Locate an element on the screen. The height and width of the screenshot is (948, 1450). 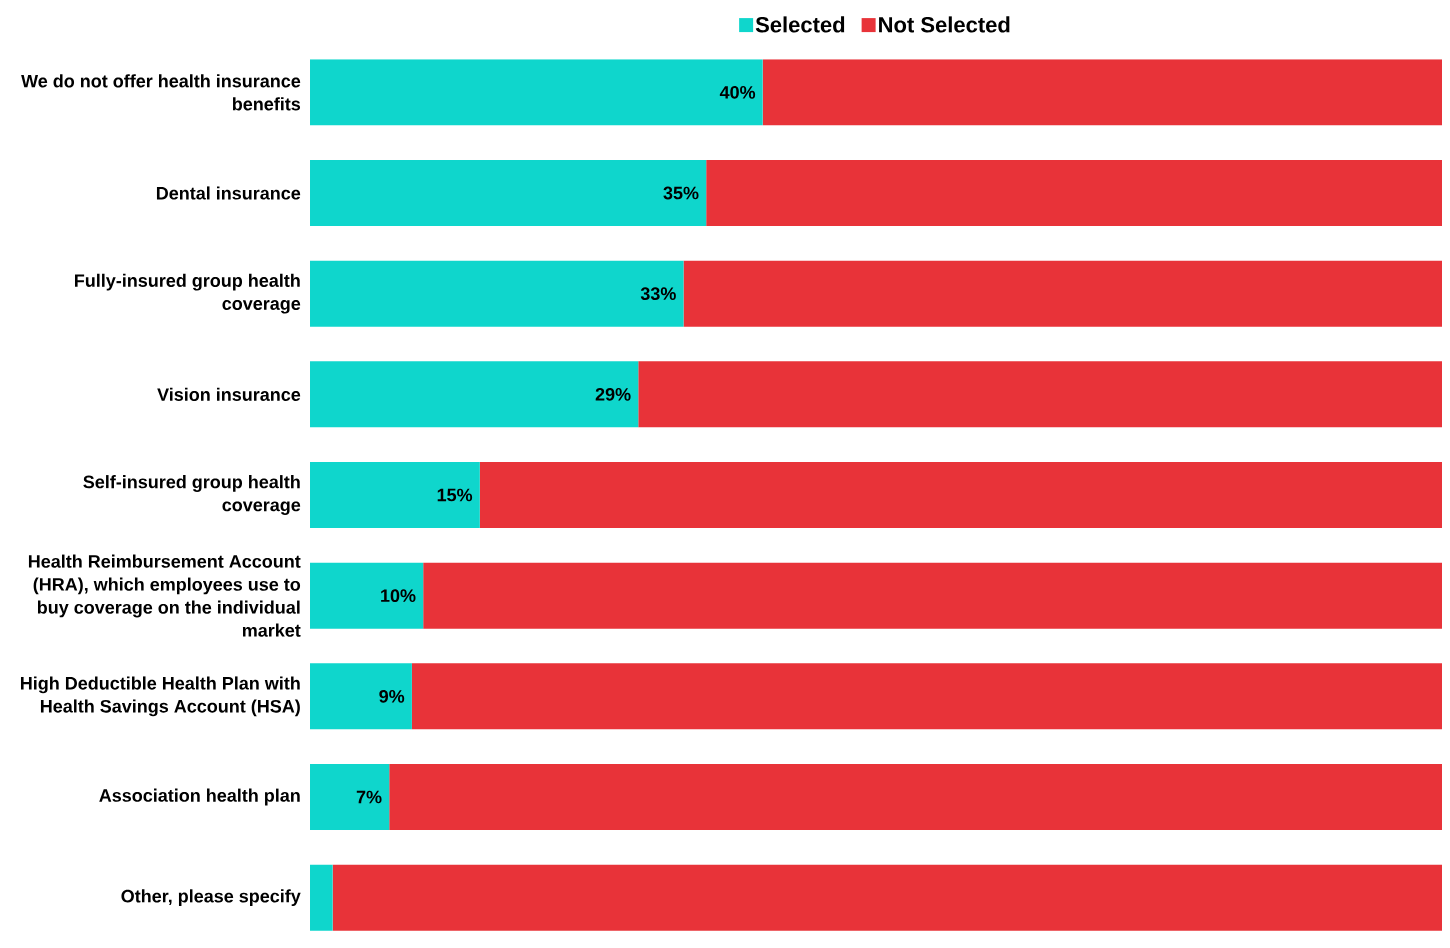
y-tick-label: High Deductible Health Plan with Health Savings Account (HSA) is located at coordinates (160, 696).